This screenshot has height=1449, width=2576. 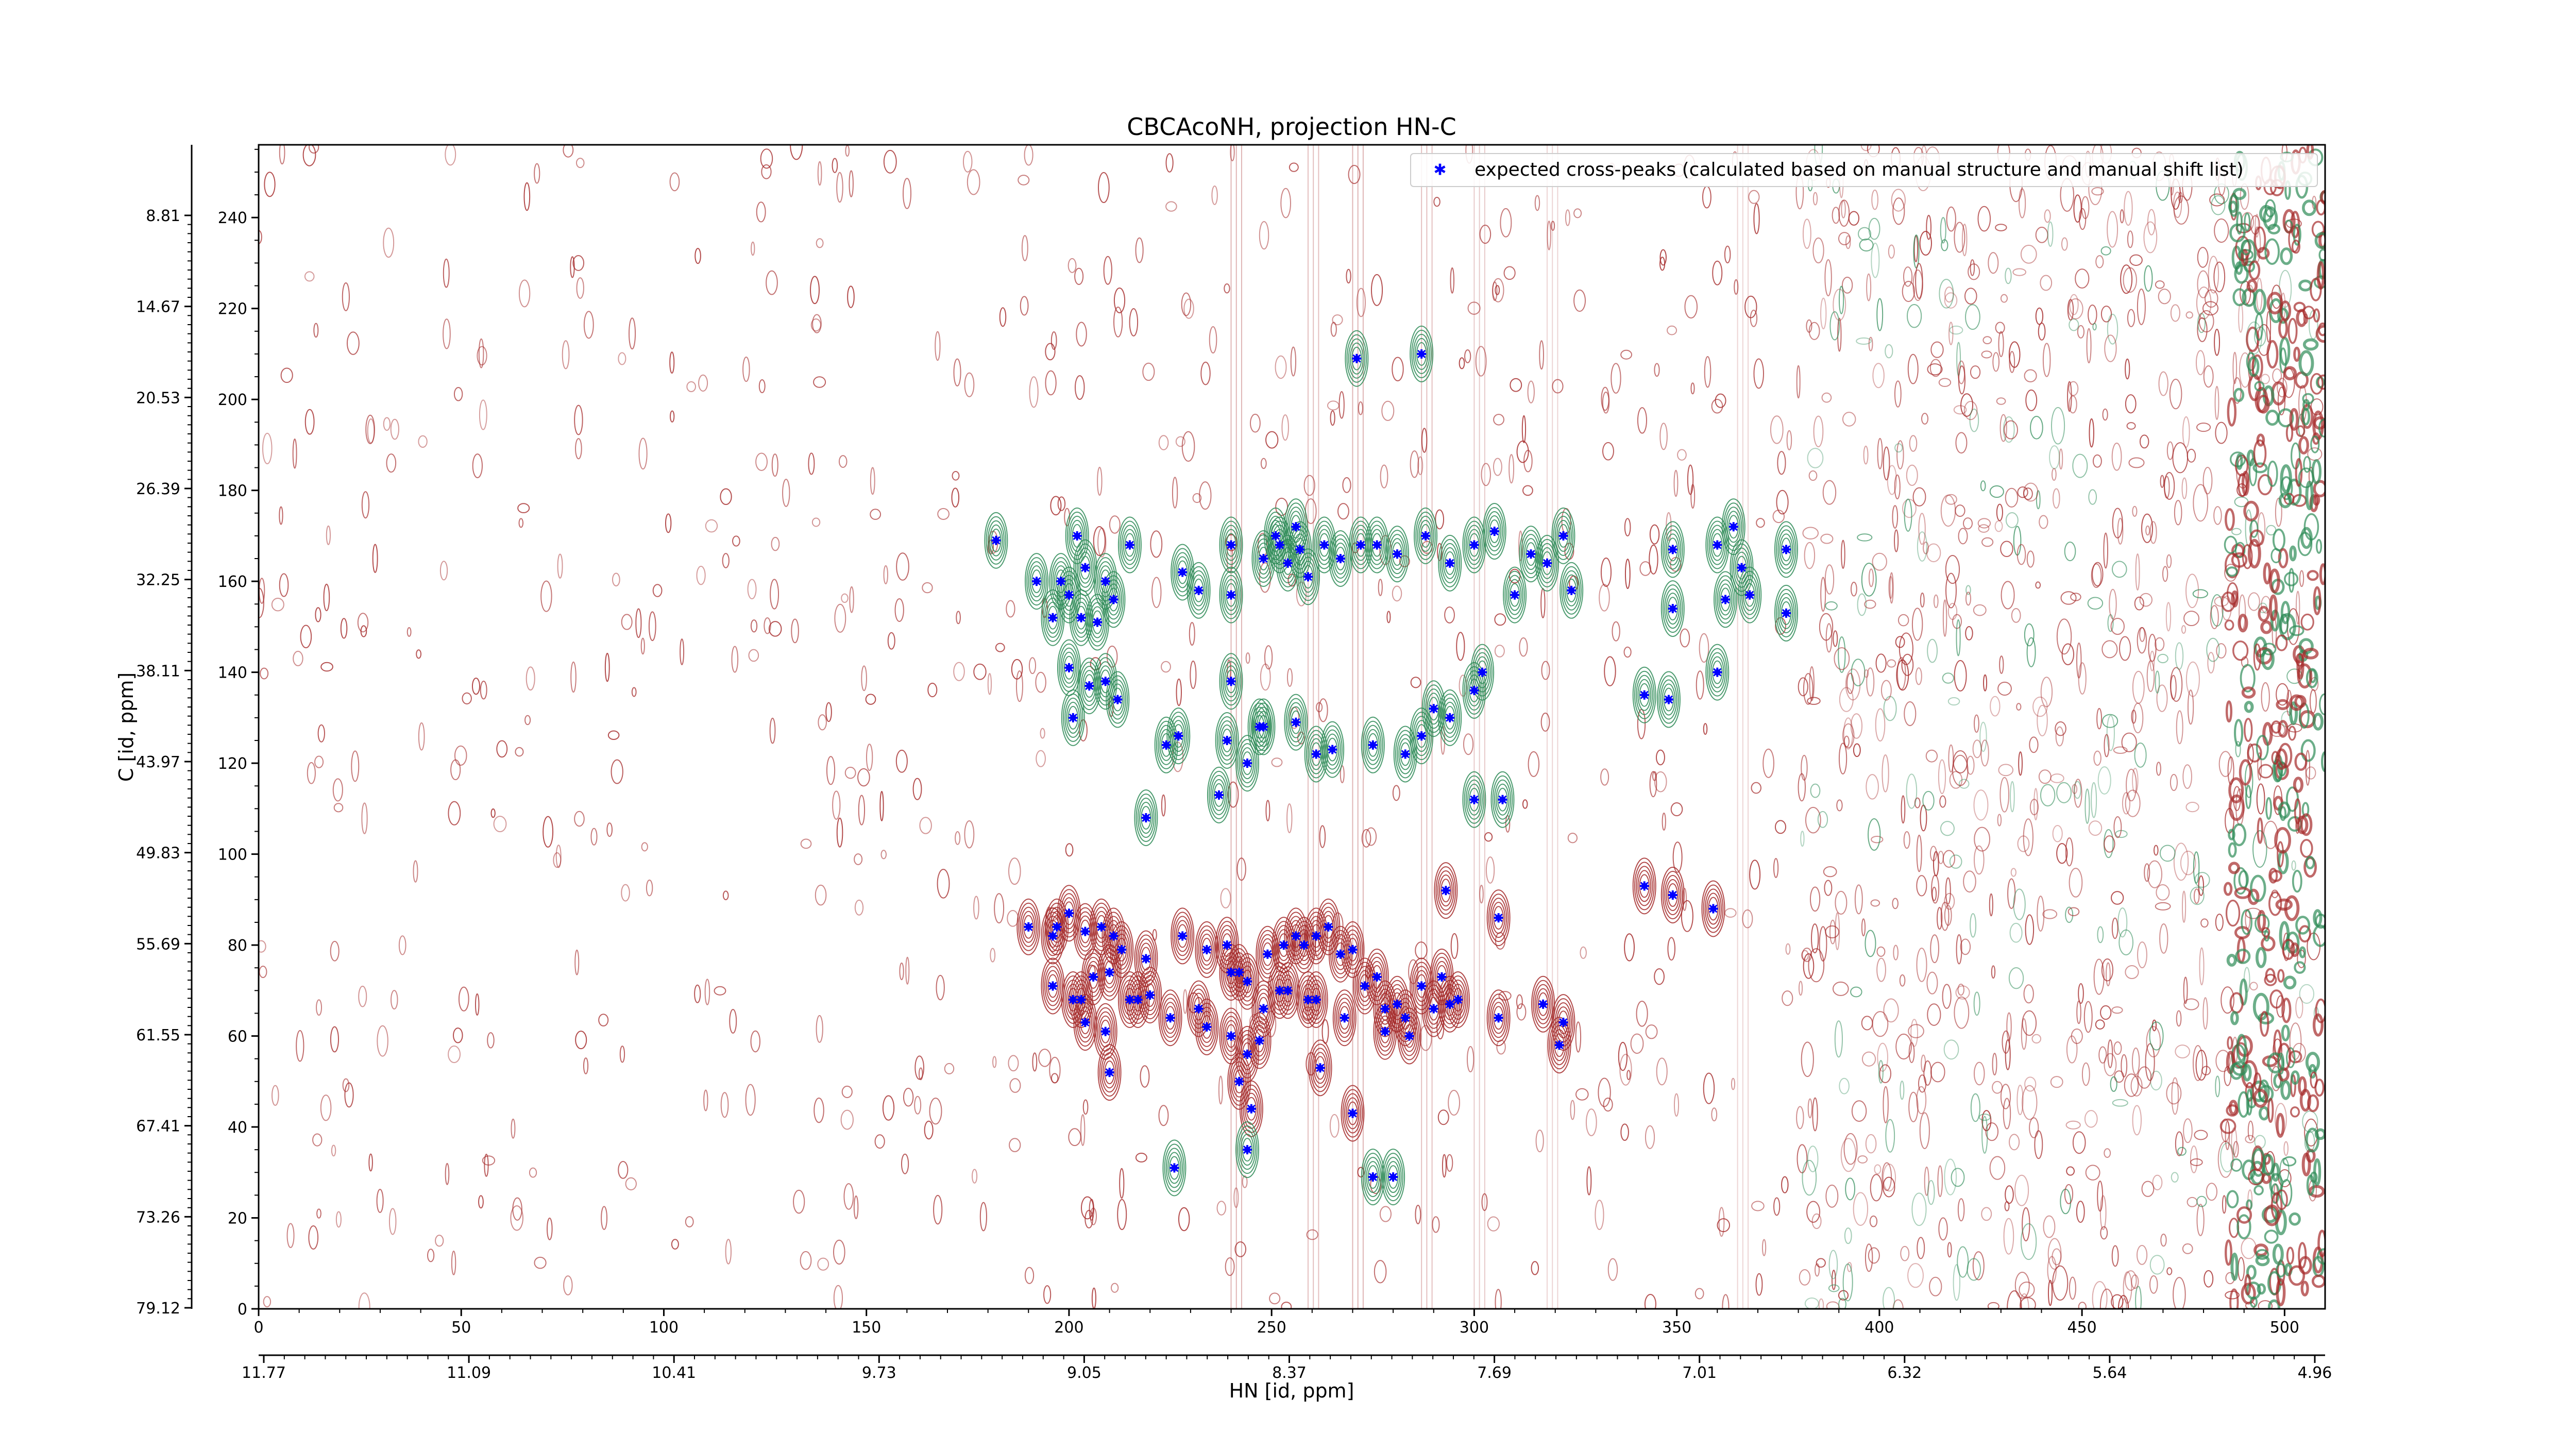 I want to click on y-index-tick-label: 80, so click(x=237, y=946).